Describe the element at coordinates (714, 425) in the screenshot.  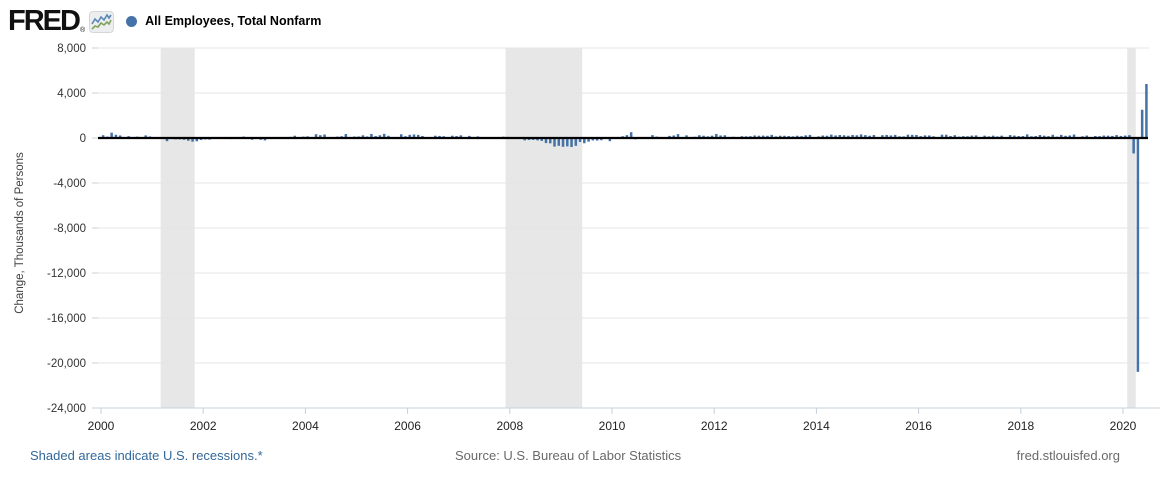
I see `x-tick-label: 2012` at that location.